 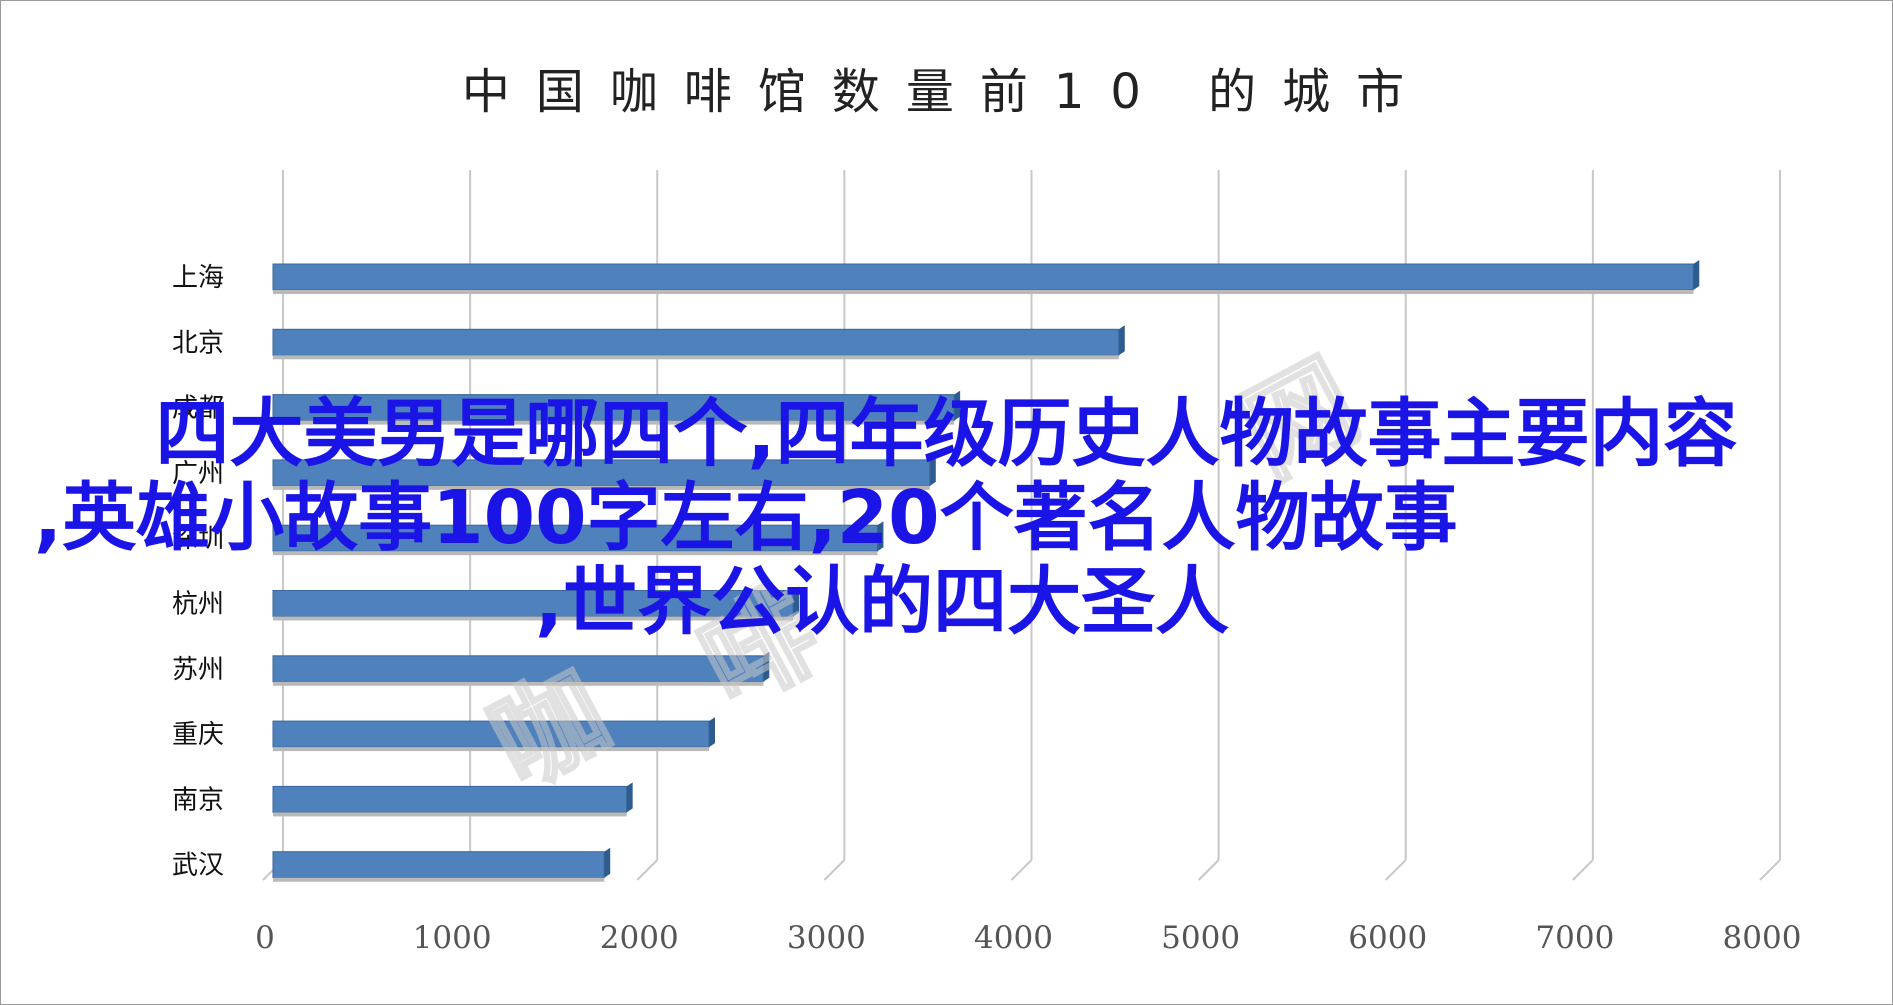 I want to click on x-tick-label: 0, so click(x=265, y=938).